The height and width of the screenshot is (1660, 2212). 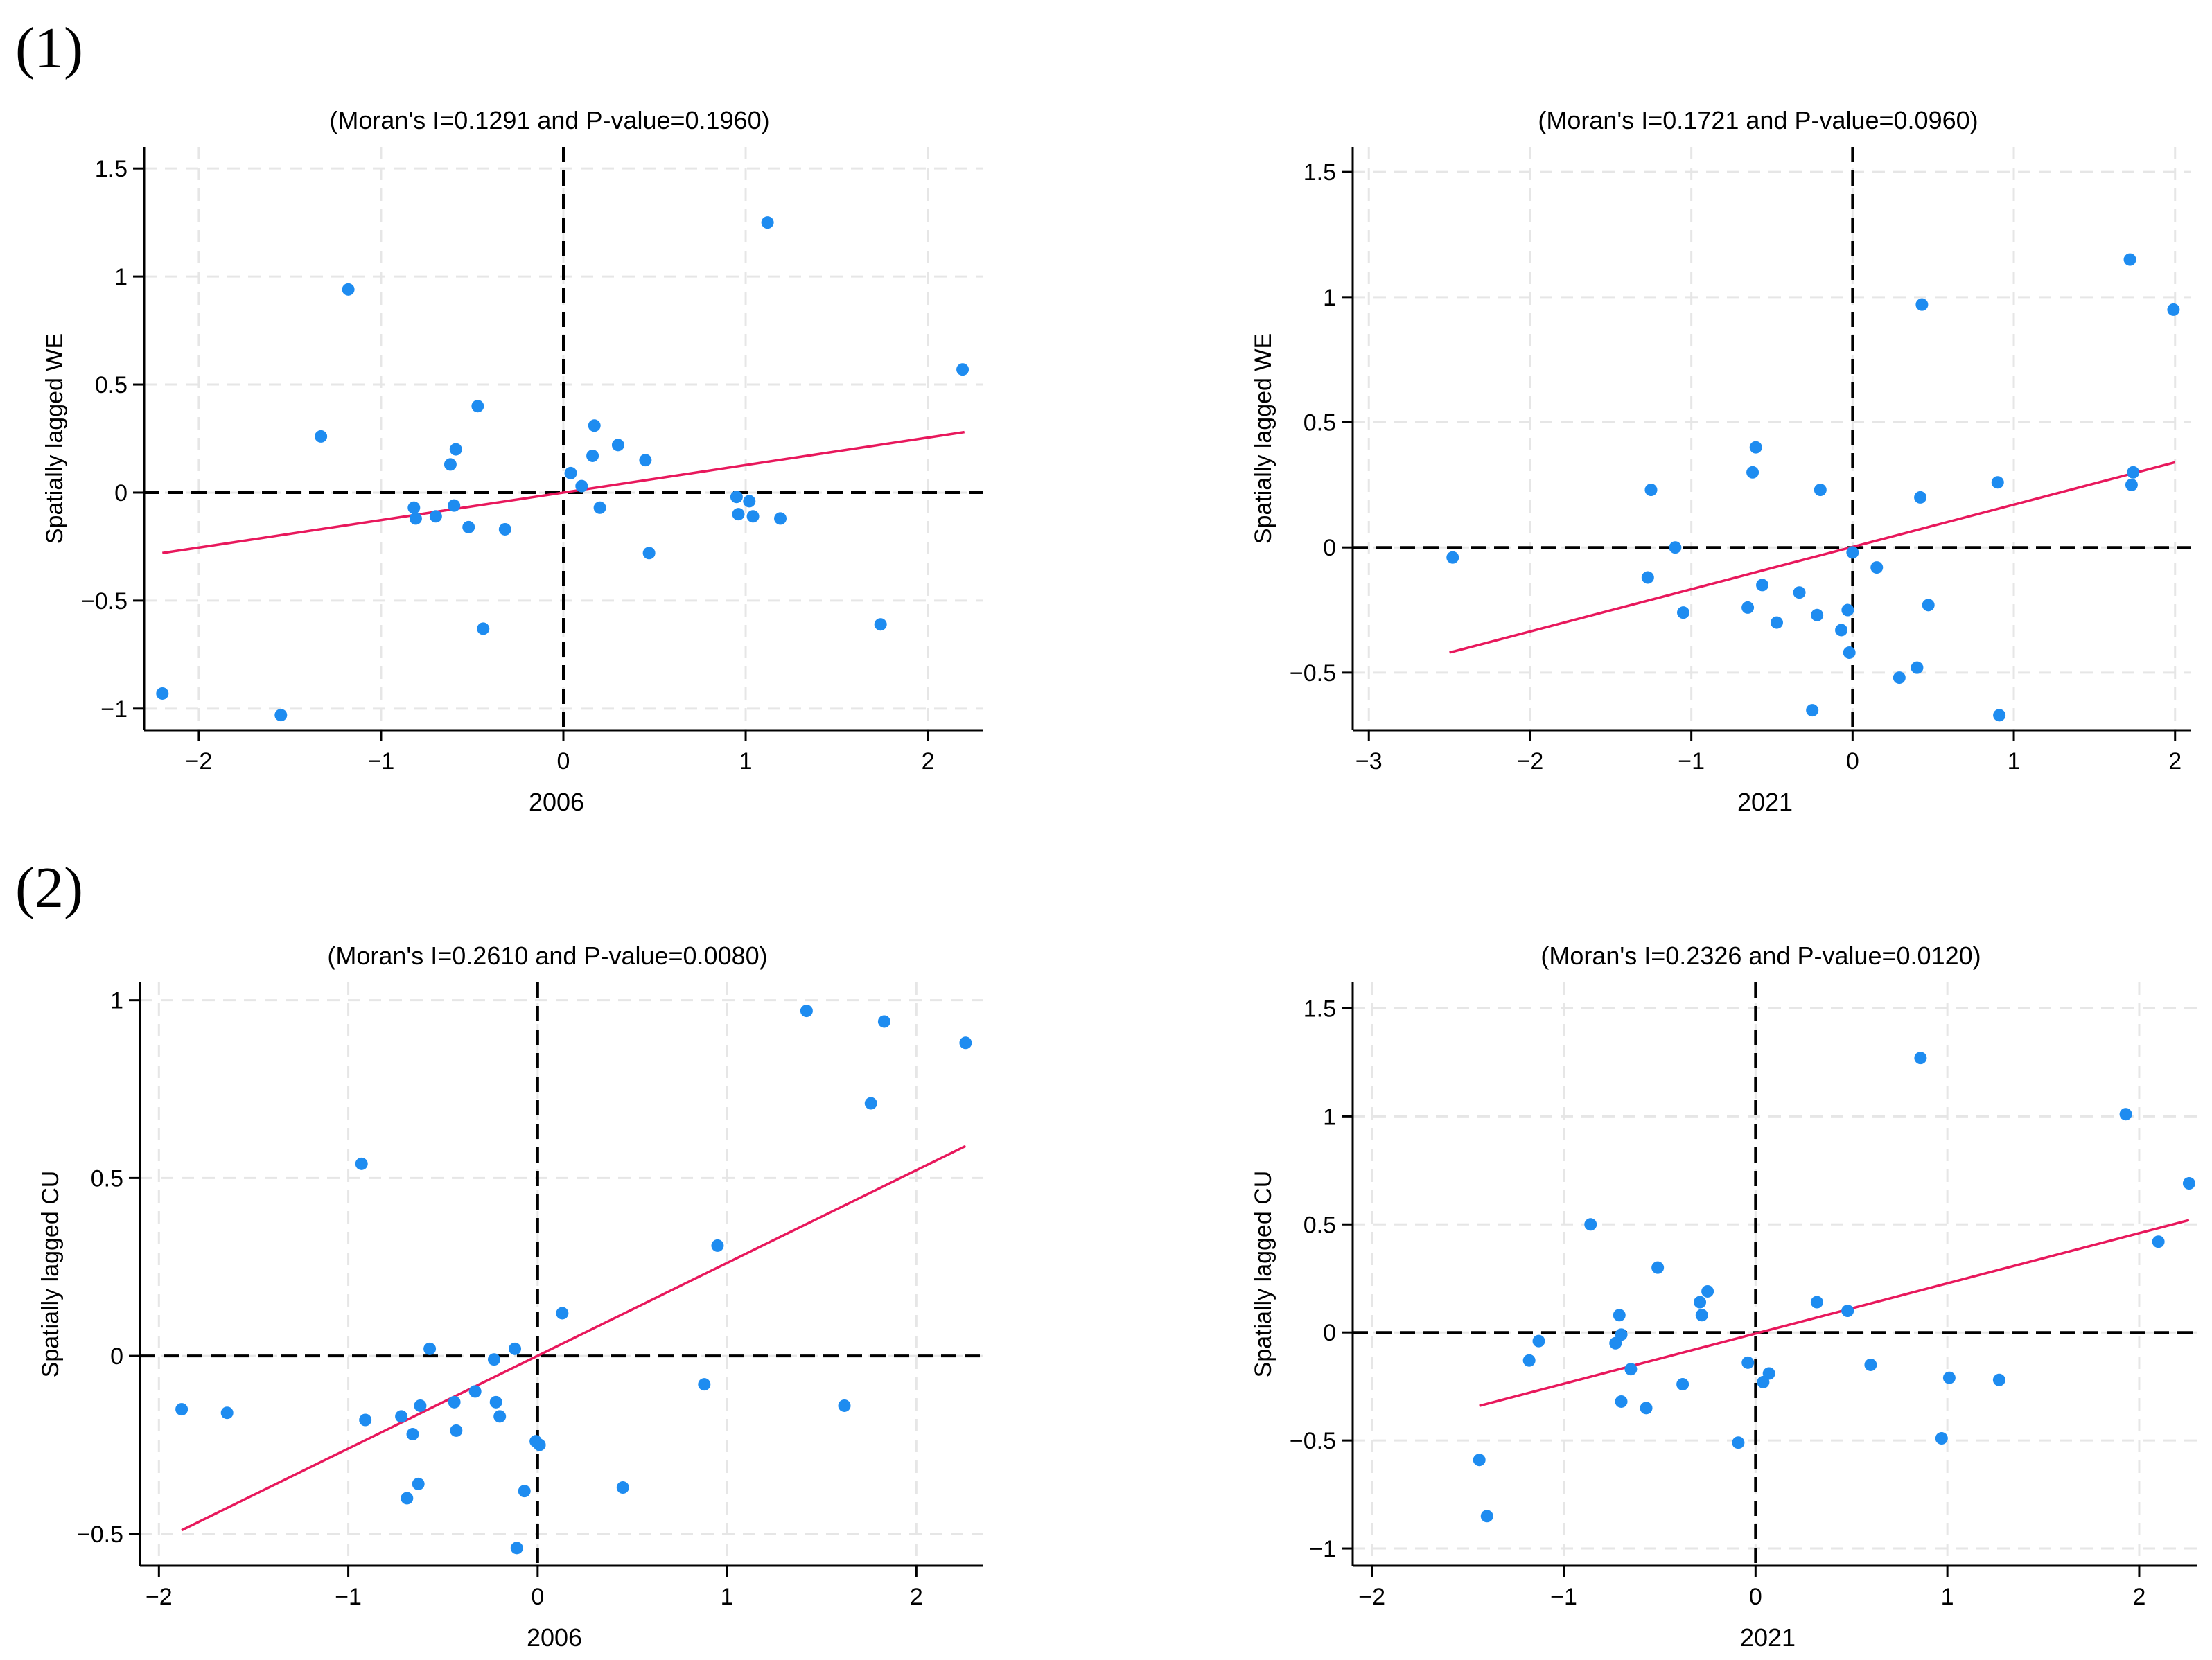 What do you see at coordinates (1313, 1441) in the screenshot?
I see `y-tick-label-1: −0.5` at bounding box center [1313, 1441].